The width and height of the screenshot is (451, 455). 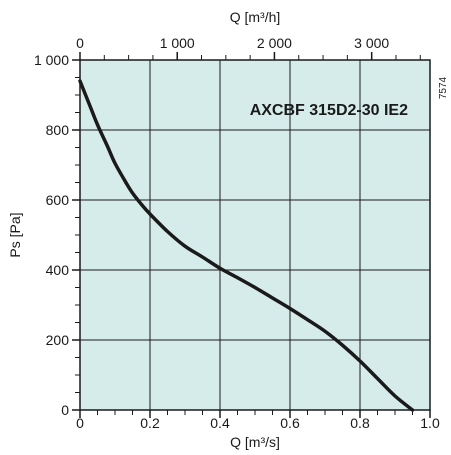 What do you see at coordinates (258, 420) in the screenshot?
I see `x-axis-ticks: 0 0.2 0.4 0.6 0.8 1.0` at bounding box center [258, 420].